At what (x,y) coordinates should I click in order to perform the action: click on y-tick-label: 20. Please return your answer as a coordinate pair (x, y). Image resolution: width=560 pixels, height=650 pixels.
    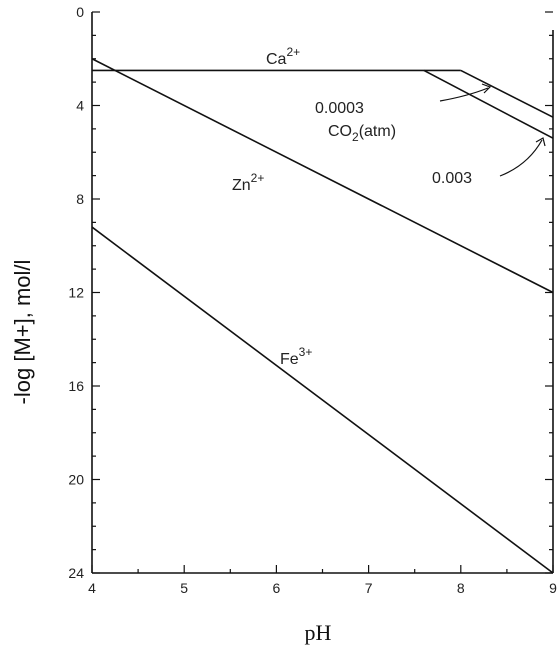
    Looking at the image, I should click on (76, 480).